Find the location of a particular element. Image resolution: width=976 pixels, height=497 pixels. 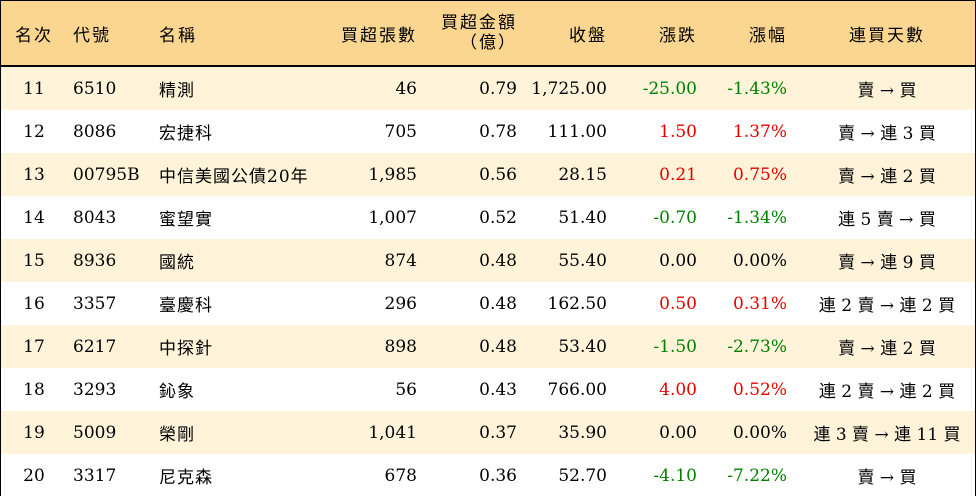

table-row: 20 3317 尼克森 678 0.36 52.70 -4.10 -7.22% 賣 → 買 is located at coordinates (488, 475).